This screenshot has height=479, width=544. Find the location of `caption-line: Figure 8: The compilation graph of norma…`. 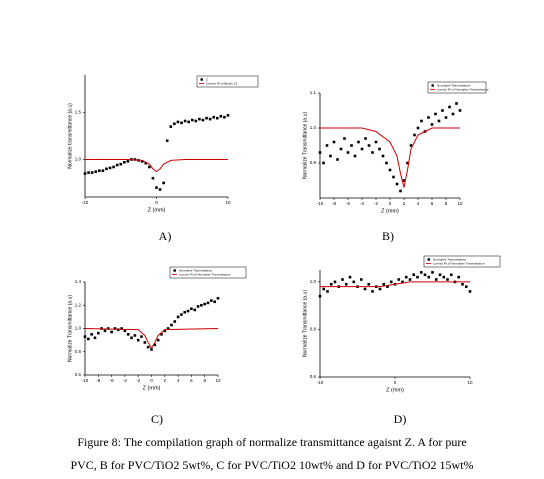

caption-line: Figure 8: The compilation graph of norma… is located at coordinates (271, 442).